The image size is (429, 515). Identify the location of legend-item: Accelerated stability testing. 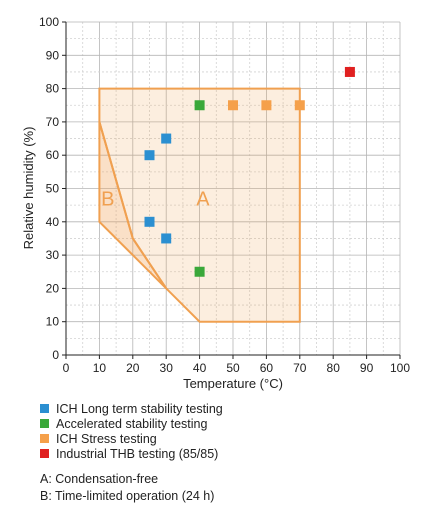
(230, 423).